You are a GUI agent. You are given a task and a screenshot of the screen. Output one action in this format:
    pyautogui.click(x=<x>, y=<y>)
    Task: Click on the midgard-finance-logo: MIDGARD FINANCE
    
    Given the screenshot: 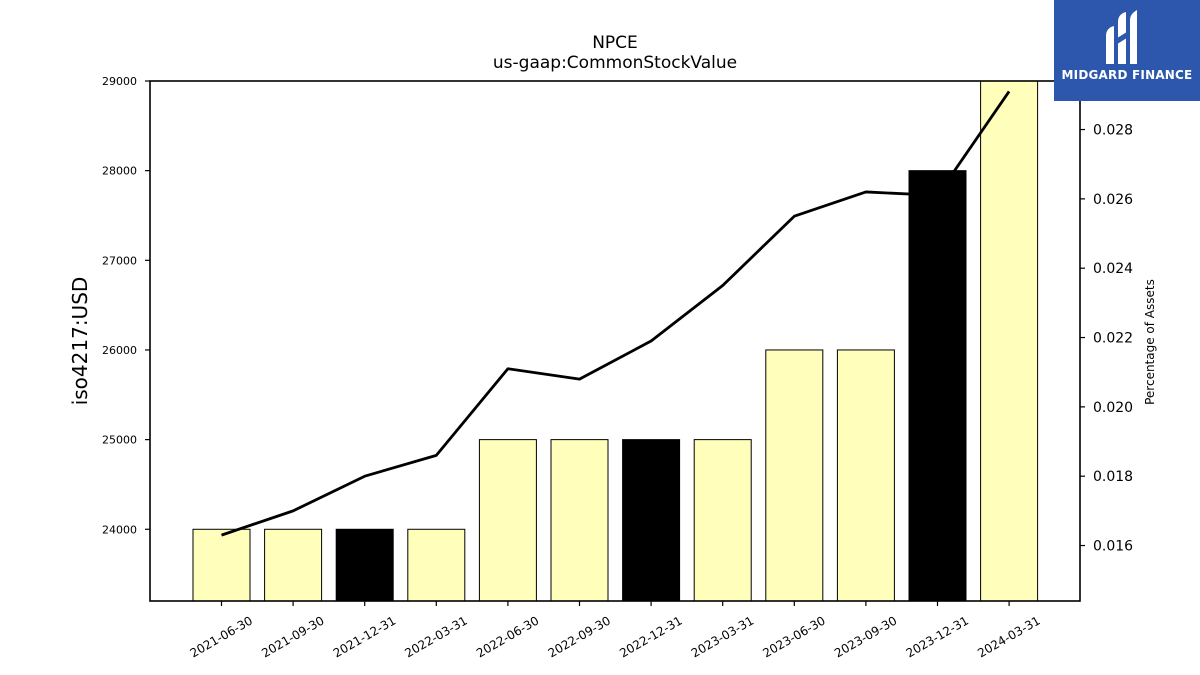 What is the action you would take?
    pyautogui.click(x=1127, y=50)
    